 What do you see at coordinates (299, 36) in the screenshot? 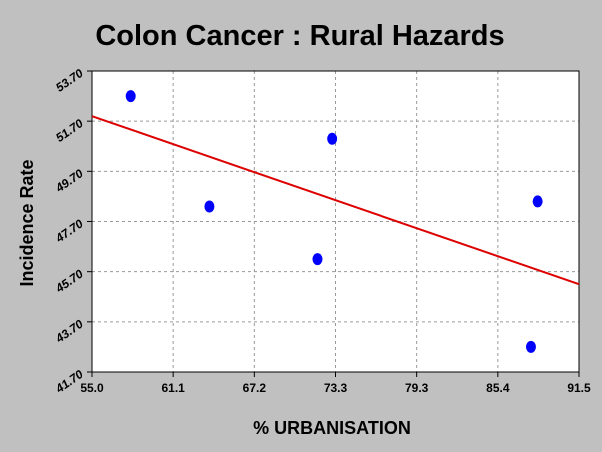
I see `chart-title: Colon Cancer : Rural Hazards` at bounding box center [299, 36].